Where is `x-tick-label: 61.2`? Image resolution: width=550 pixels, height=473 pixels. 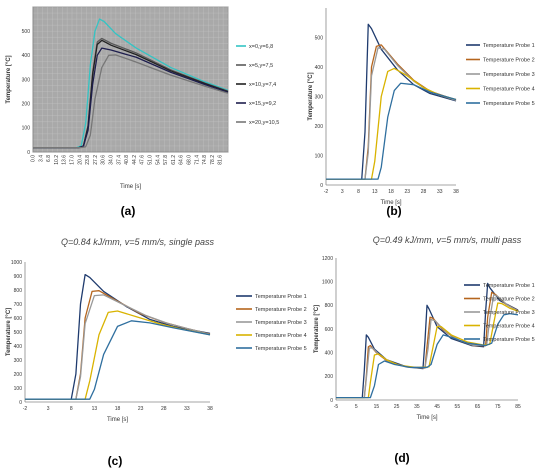 x-tick-label: 61.2 is located at coordinates (174, 160).